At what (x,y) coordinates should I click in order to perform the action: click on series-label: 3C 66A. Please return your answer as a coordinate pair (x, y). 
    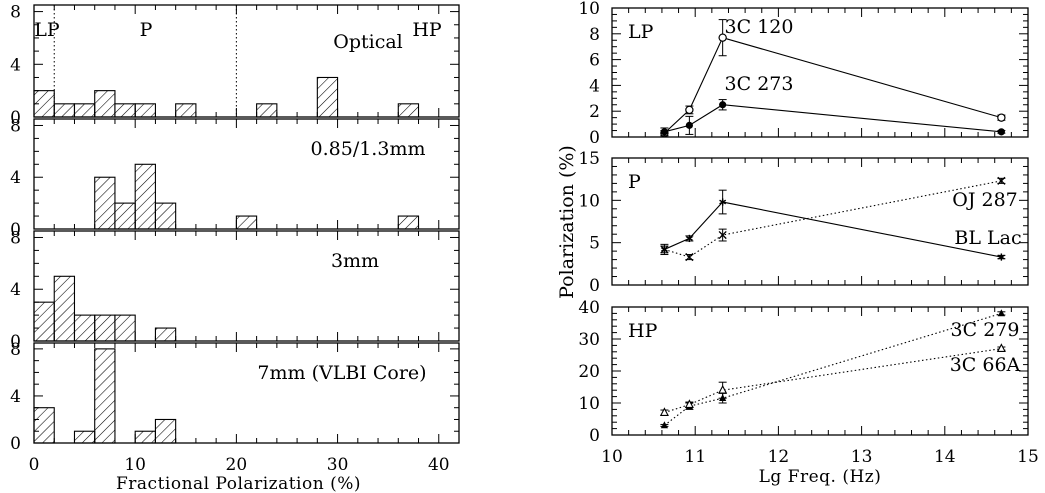
    Looking at the image, I should click on (985, 365).